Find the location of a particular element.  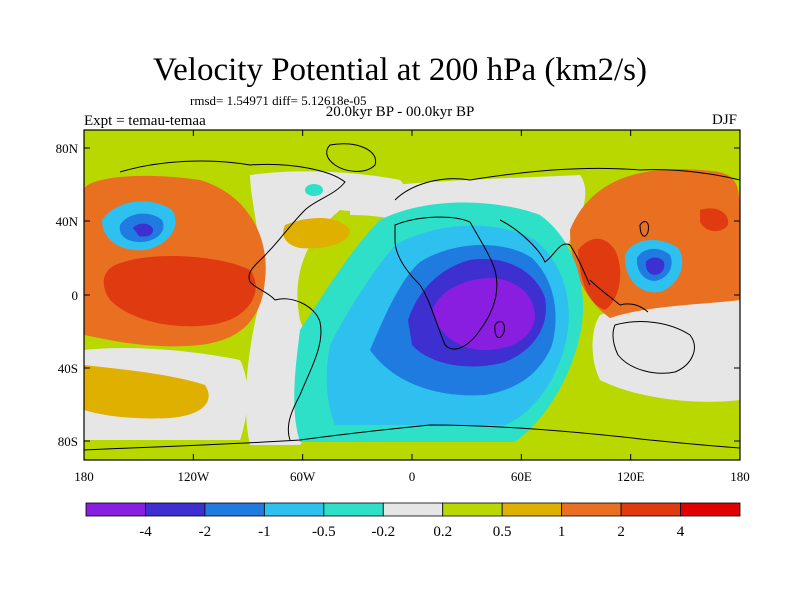

negative-cell-north-atlantic is located at coordinates (314, 190).